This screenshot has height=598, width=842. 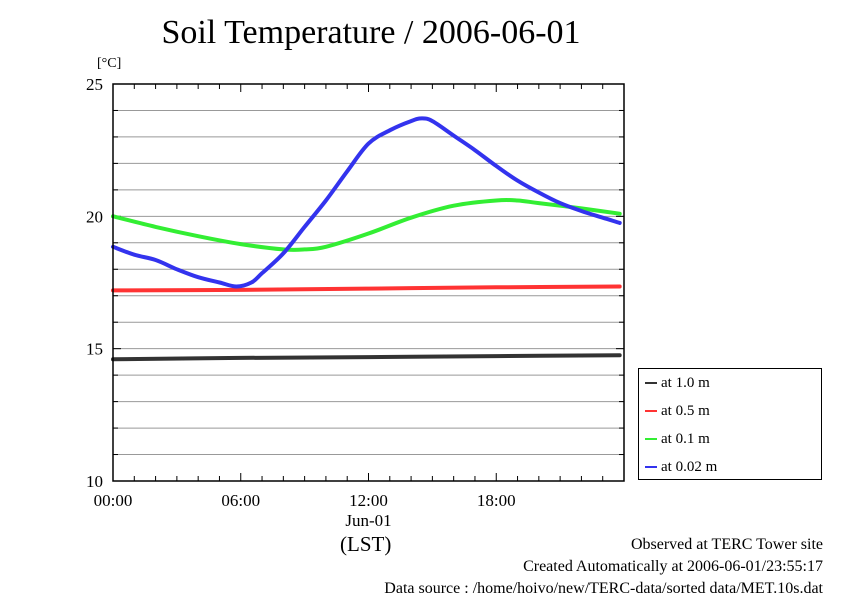 I want to click on x-tick-label-12:00: 12:00, so click(x=368, y=500).